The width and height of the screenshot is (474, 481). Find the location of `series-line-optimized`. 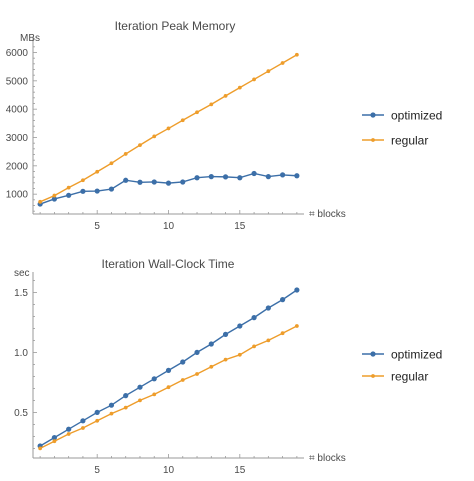

series-line-optimized is located at coordinates (168, 188).